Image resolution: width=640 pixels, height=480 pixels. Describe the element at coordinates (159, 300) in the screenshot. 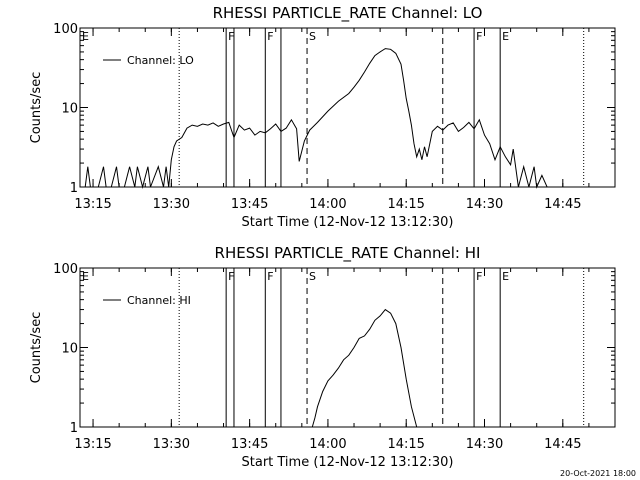

I see `legend-label: Channel: HI` at that location.